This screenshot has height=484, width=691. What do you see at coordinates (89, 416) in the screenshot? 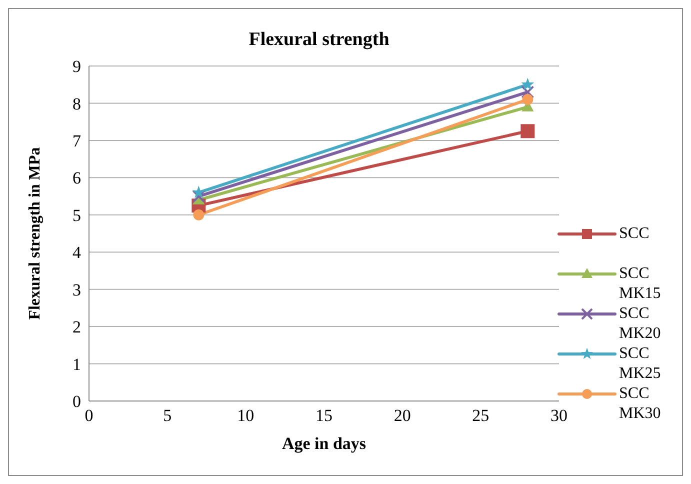
I see `x-tick-label: 0` at bounding box center [89, 416].